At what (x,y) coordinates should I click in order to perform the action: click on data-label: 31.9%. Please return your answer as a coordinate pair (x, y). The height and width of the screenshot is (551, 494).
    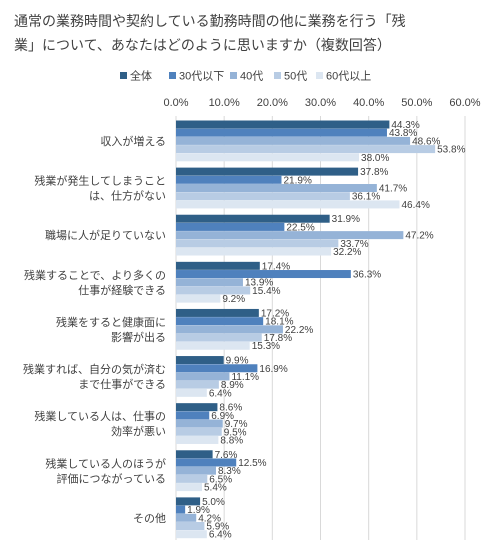
    Looking at the image, I should click on (346, 219).